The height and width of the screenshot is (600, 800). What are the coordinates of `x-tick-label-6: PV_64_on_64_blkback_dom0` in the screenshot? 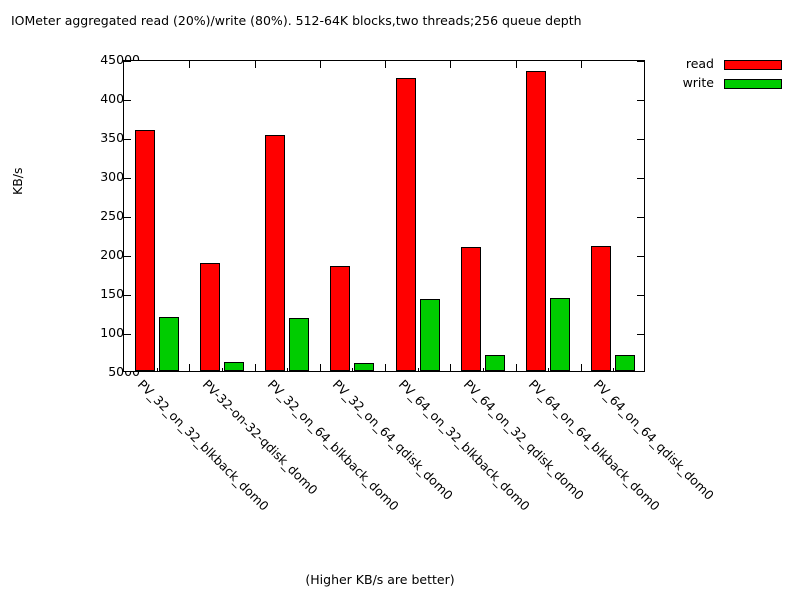 It's located at (594, 445).